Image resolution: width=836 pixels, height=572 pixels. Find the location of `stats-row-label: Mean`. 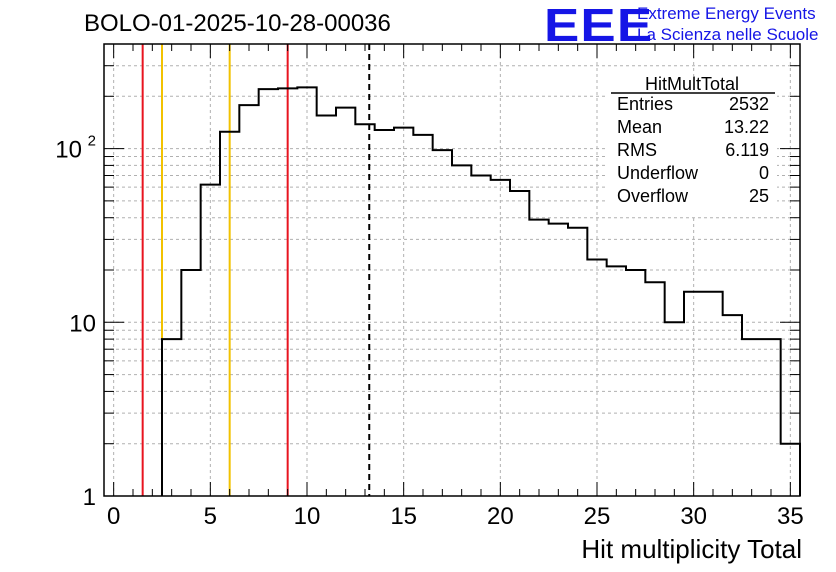

stats-row-label: Mean is located at coordinates (639, 127).